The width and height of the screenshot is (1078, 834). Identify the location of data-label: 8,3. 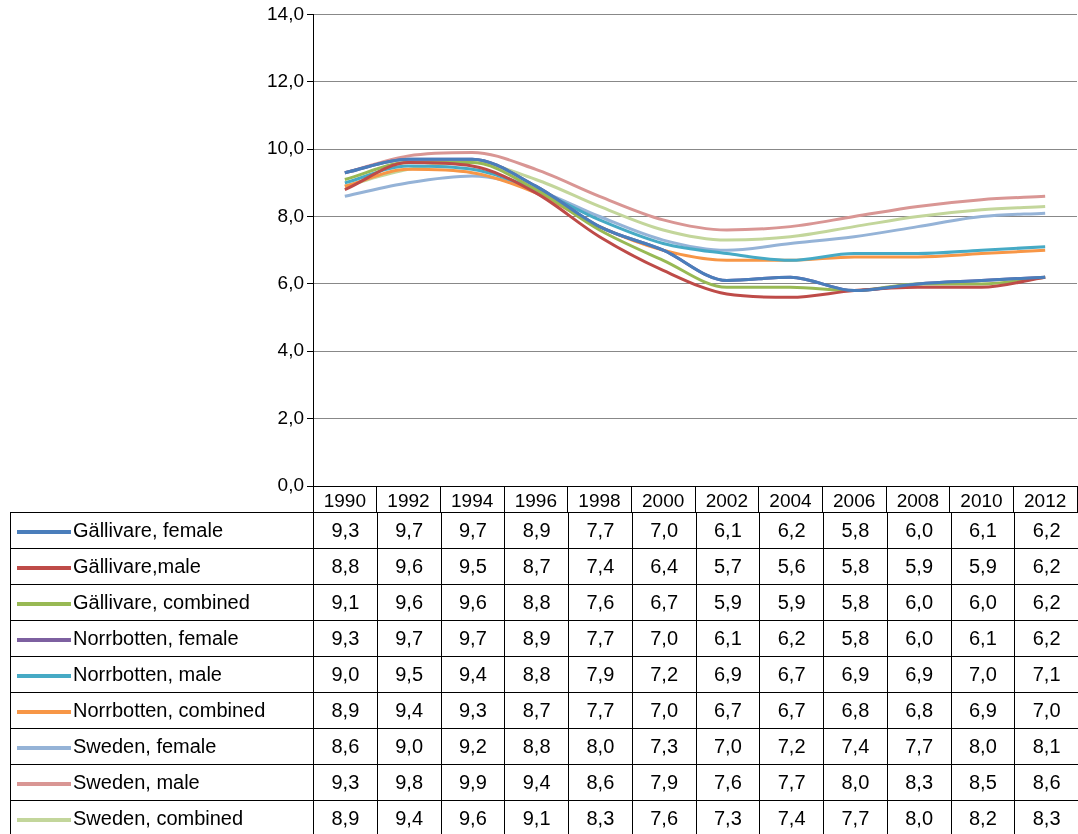
(600, 817).